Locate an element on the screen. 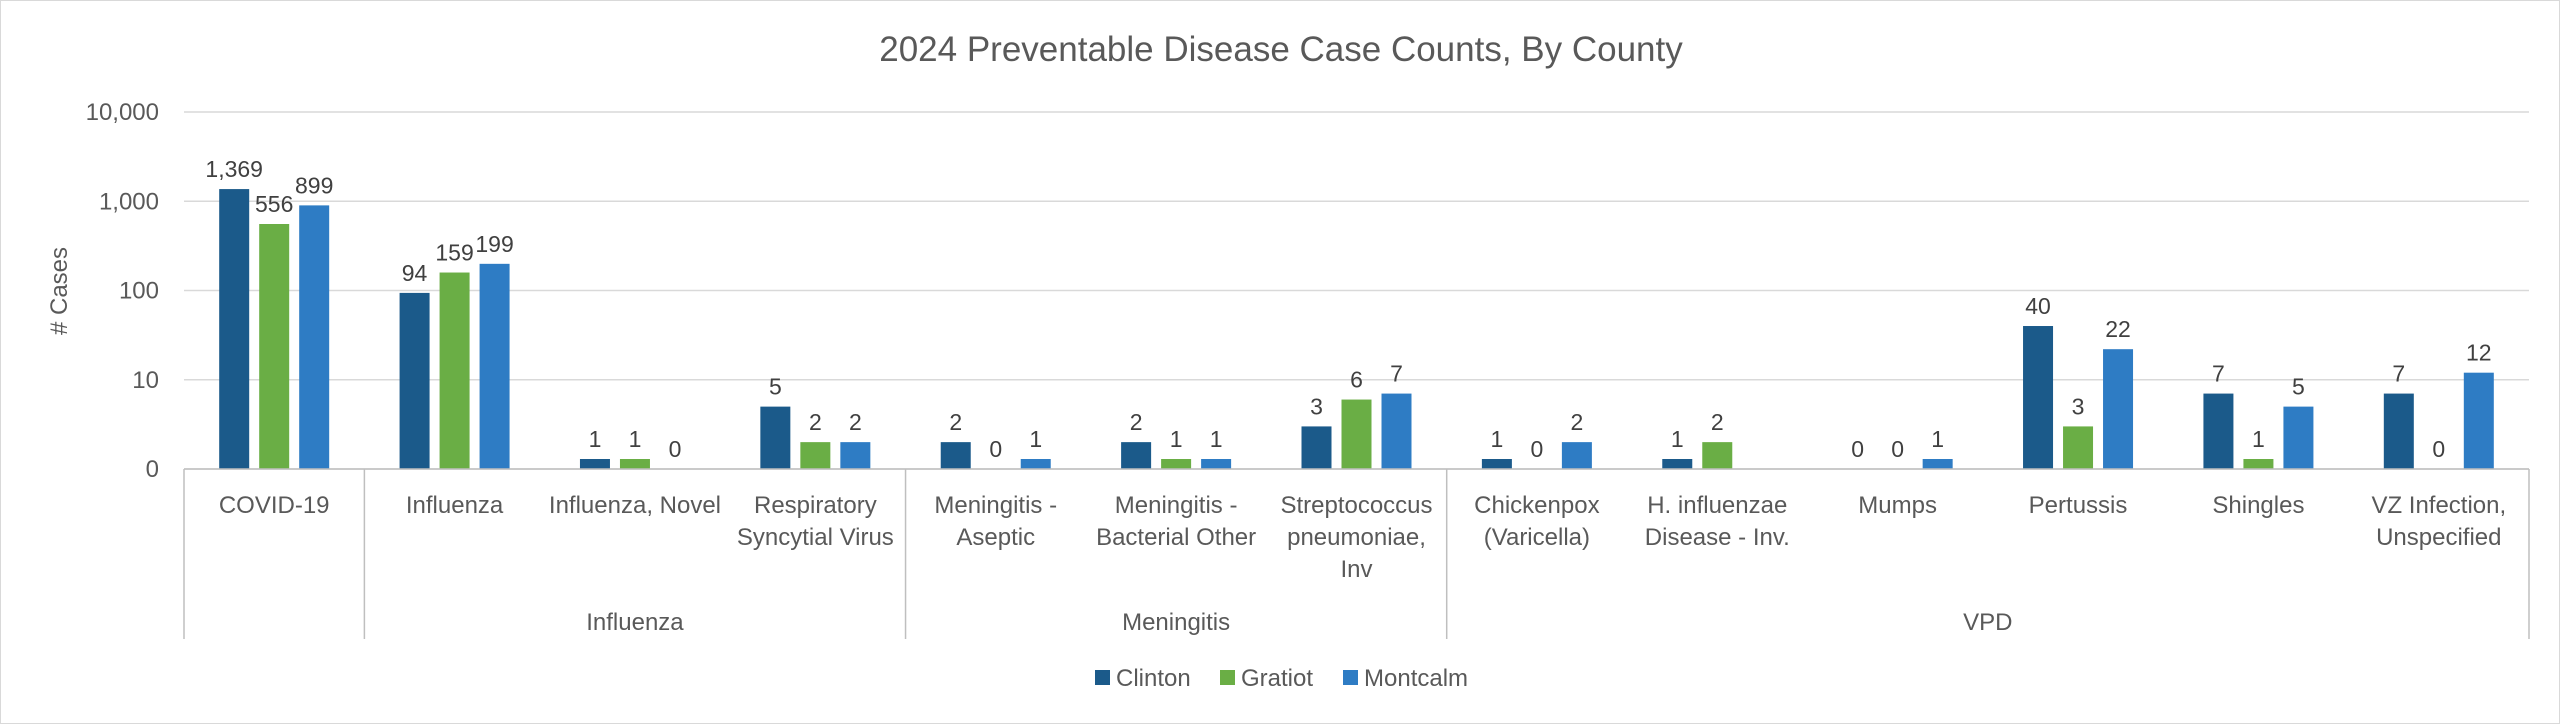  group-label: VPD is located at coordinates (1987, 622).